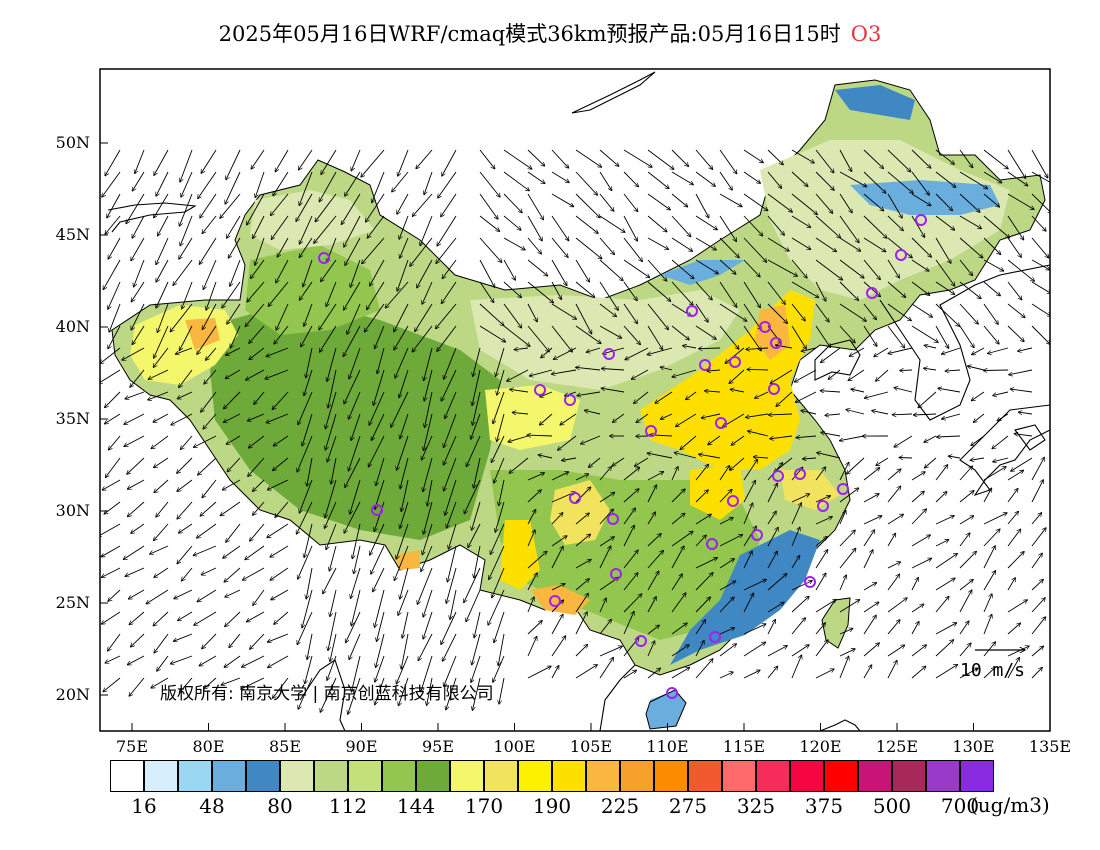  Describe the element at coordinates (312, 290) in the screenshot. I see `western-zone` at that location.